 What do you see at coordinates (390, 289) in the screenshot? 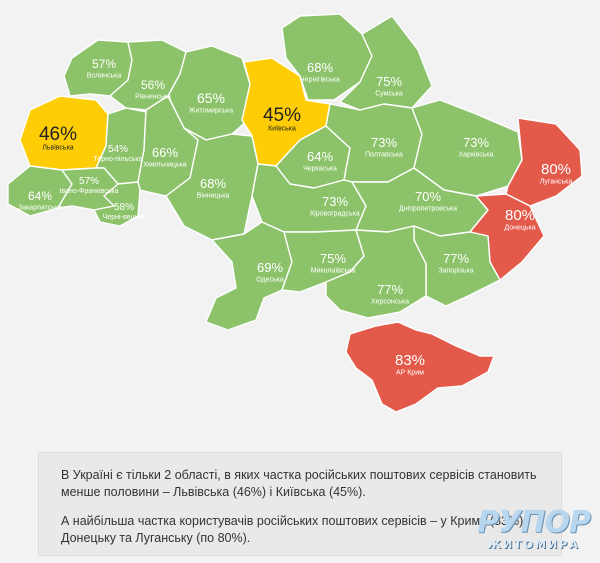
I see `region-value-khersonska: 77%` at bounding box center [390, 289].